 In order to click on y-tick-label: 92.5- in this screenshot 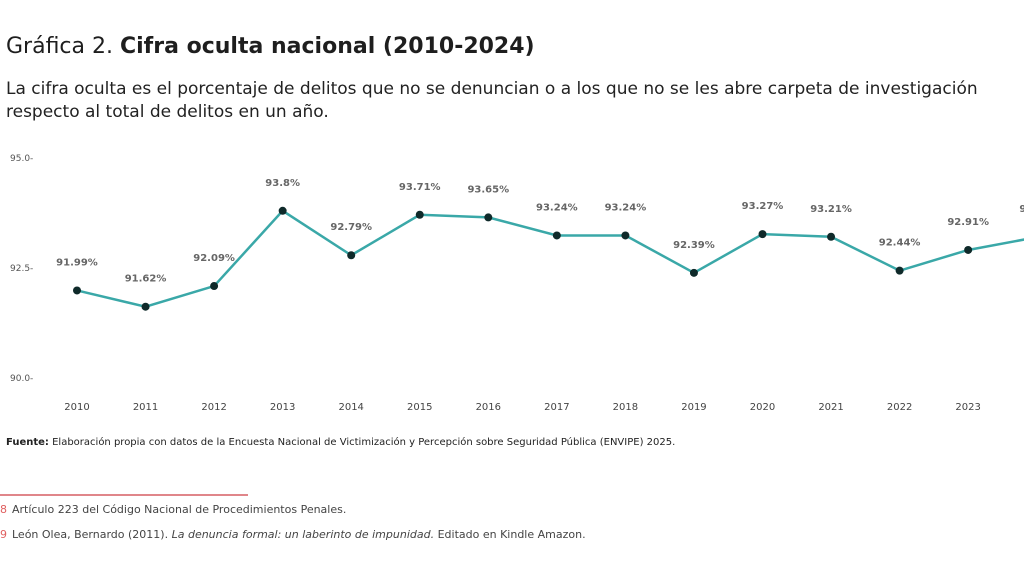, I will do `click(21, 269)`.